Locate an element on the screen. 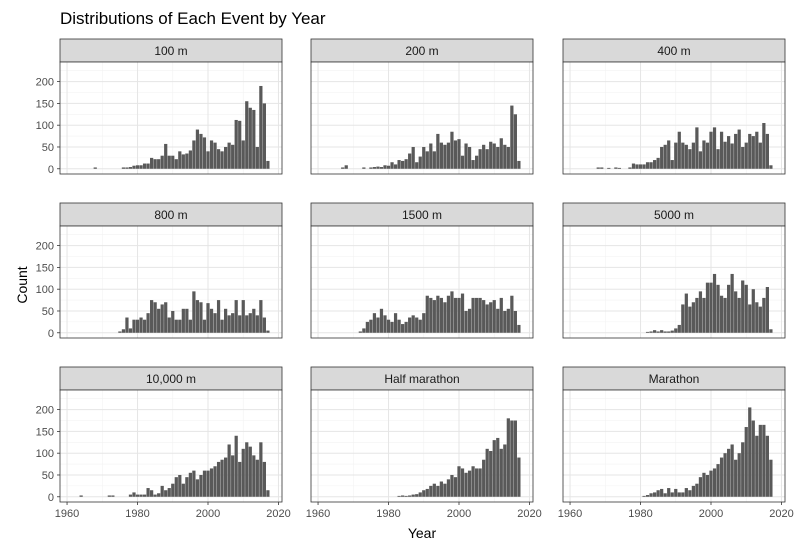  x-axis-label: Year is located at coordinates (422, 533).